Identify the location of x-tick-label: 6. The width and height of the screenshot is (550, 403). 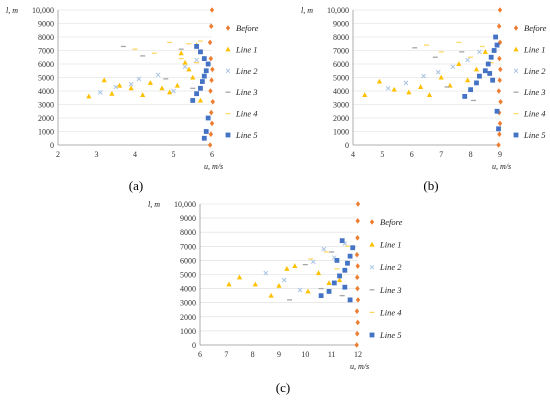
(200, 354).